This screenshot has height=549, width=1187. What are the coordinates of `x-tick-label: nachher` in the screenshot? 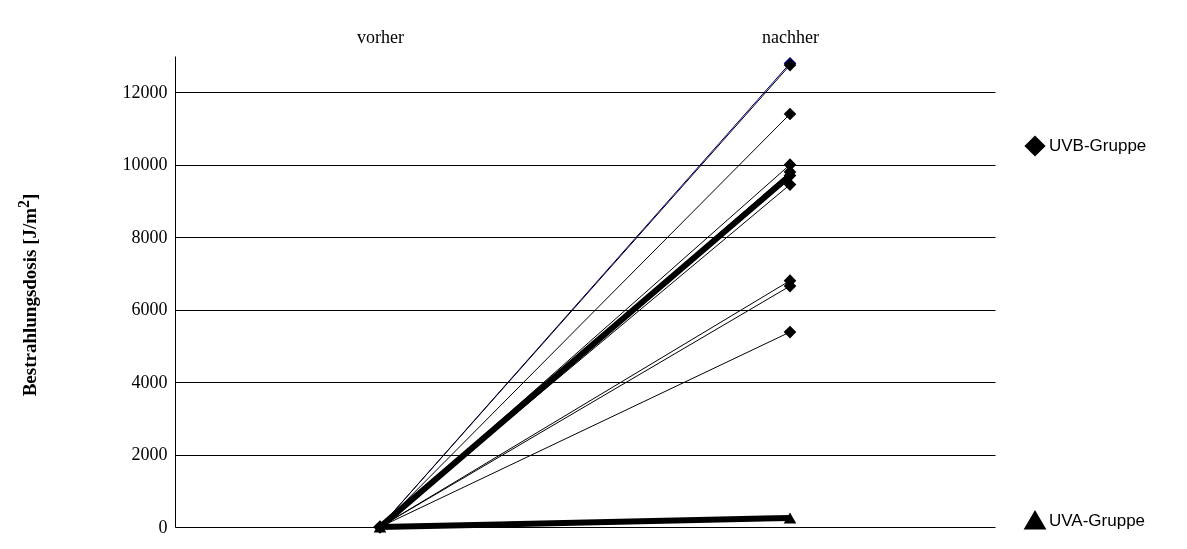 It's located at (790, 36).